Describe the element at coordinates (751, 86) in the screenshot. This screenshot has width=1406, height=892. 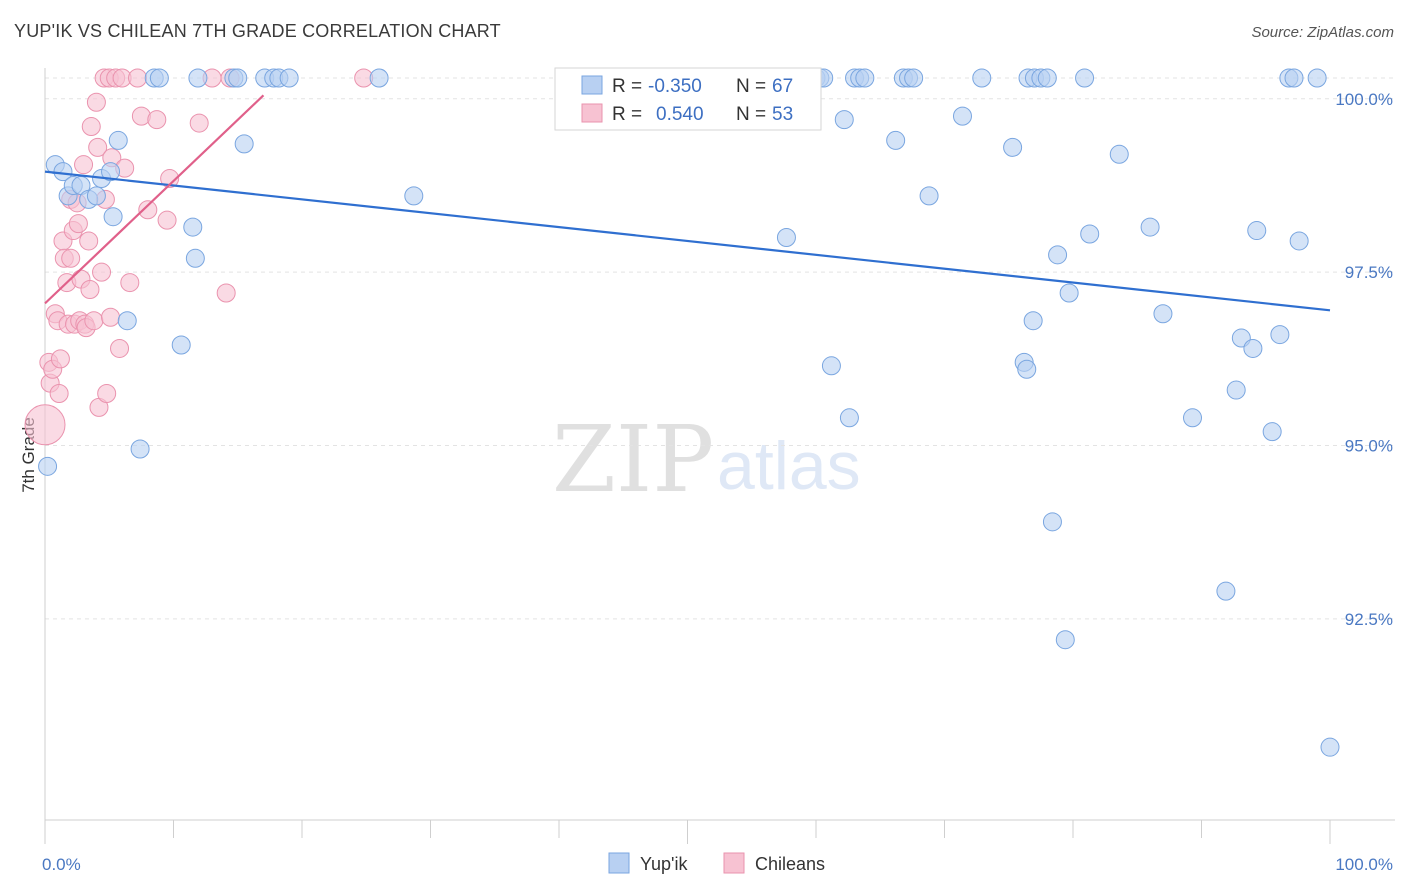
I see `legend-n-label-yupik: N =` at that location.